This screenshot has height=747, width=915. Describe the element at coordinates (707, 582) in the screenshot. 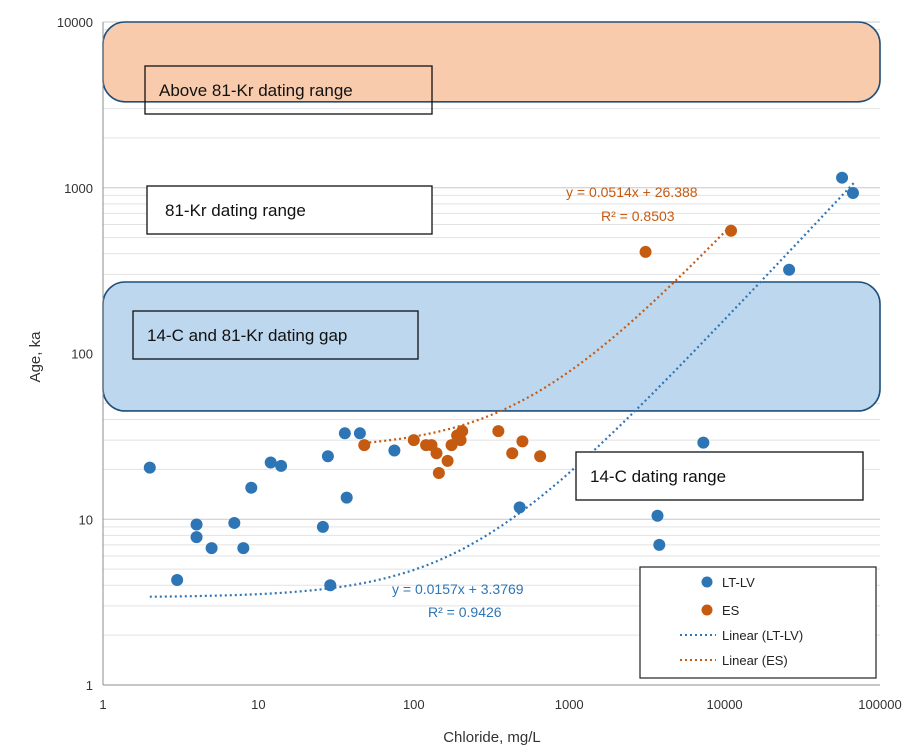

I see `legend-ltlv-marker` at that location.